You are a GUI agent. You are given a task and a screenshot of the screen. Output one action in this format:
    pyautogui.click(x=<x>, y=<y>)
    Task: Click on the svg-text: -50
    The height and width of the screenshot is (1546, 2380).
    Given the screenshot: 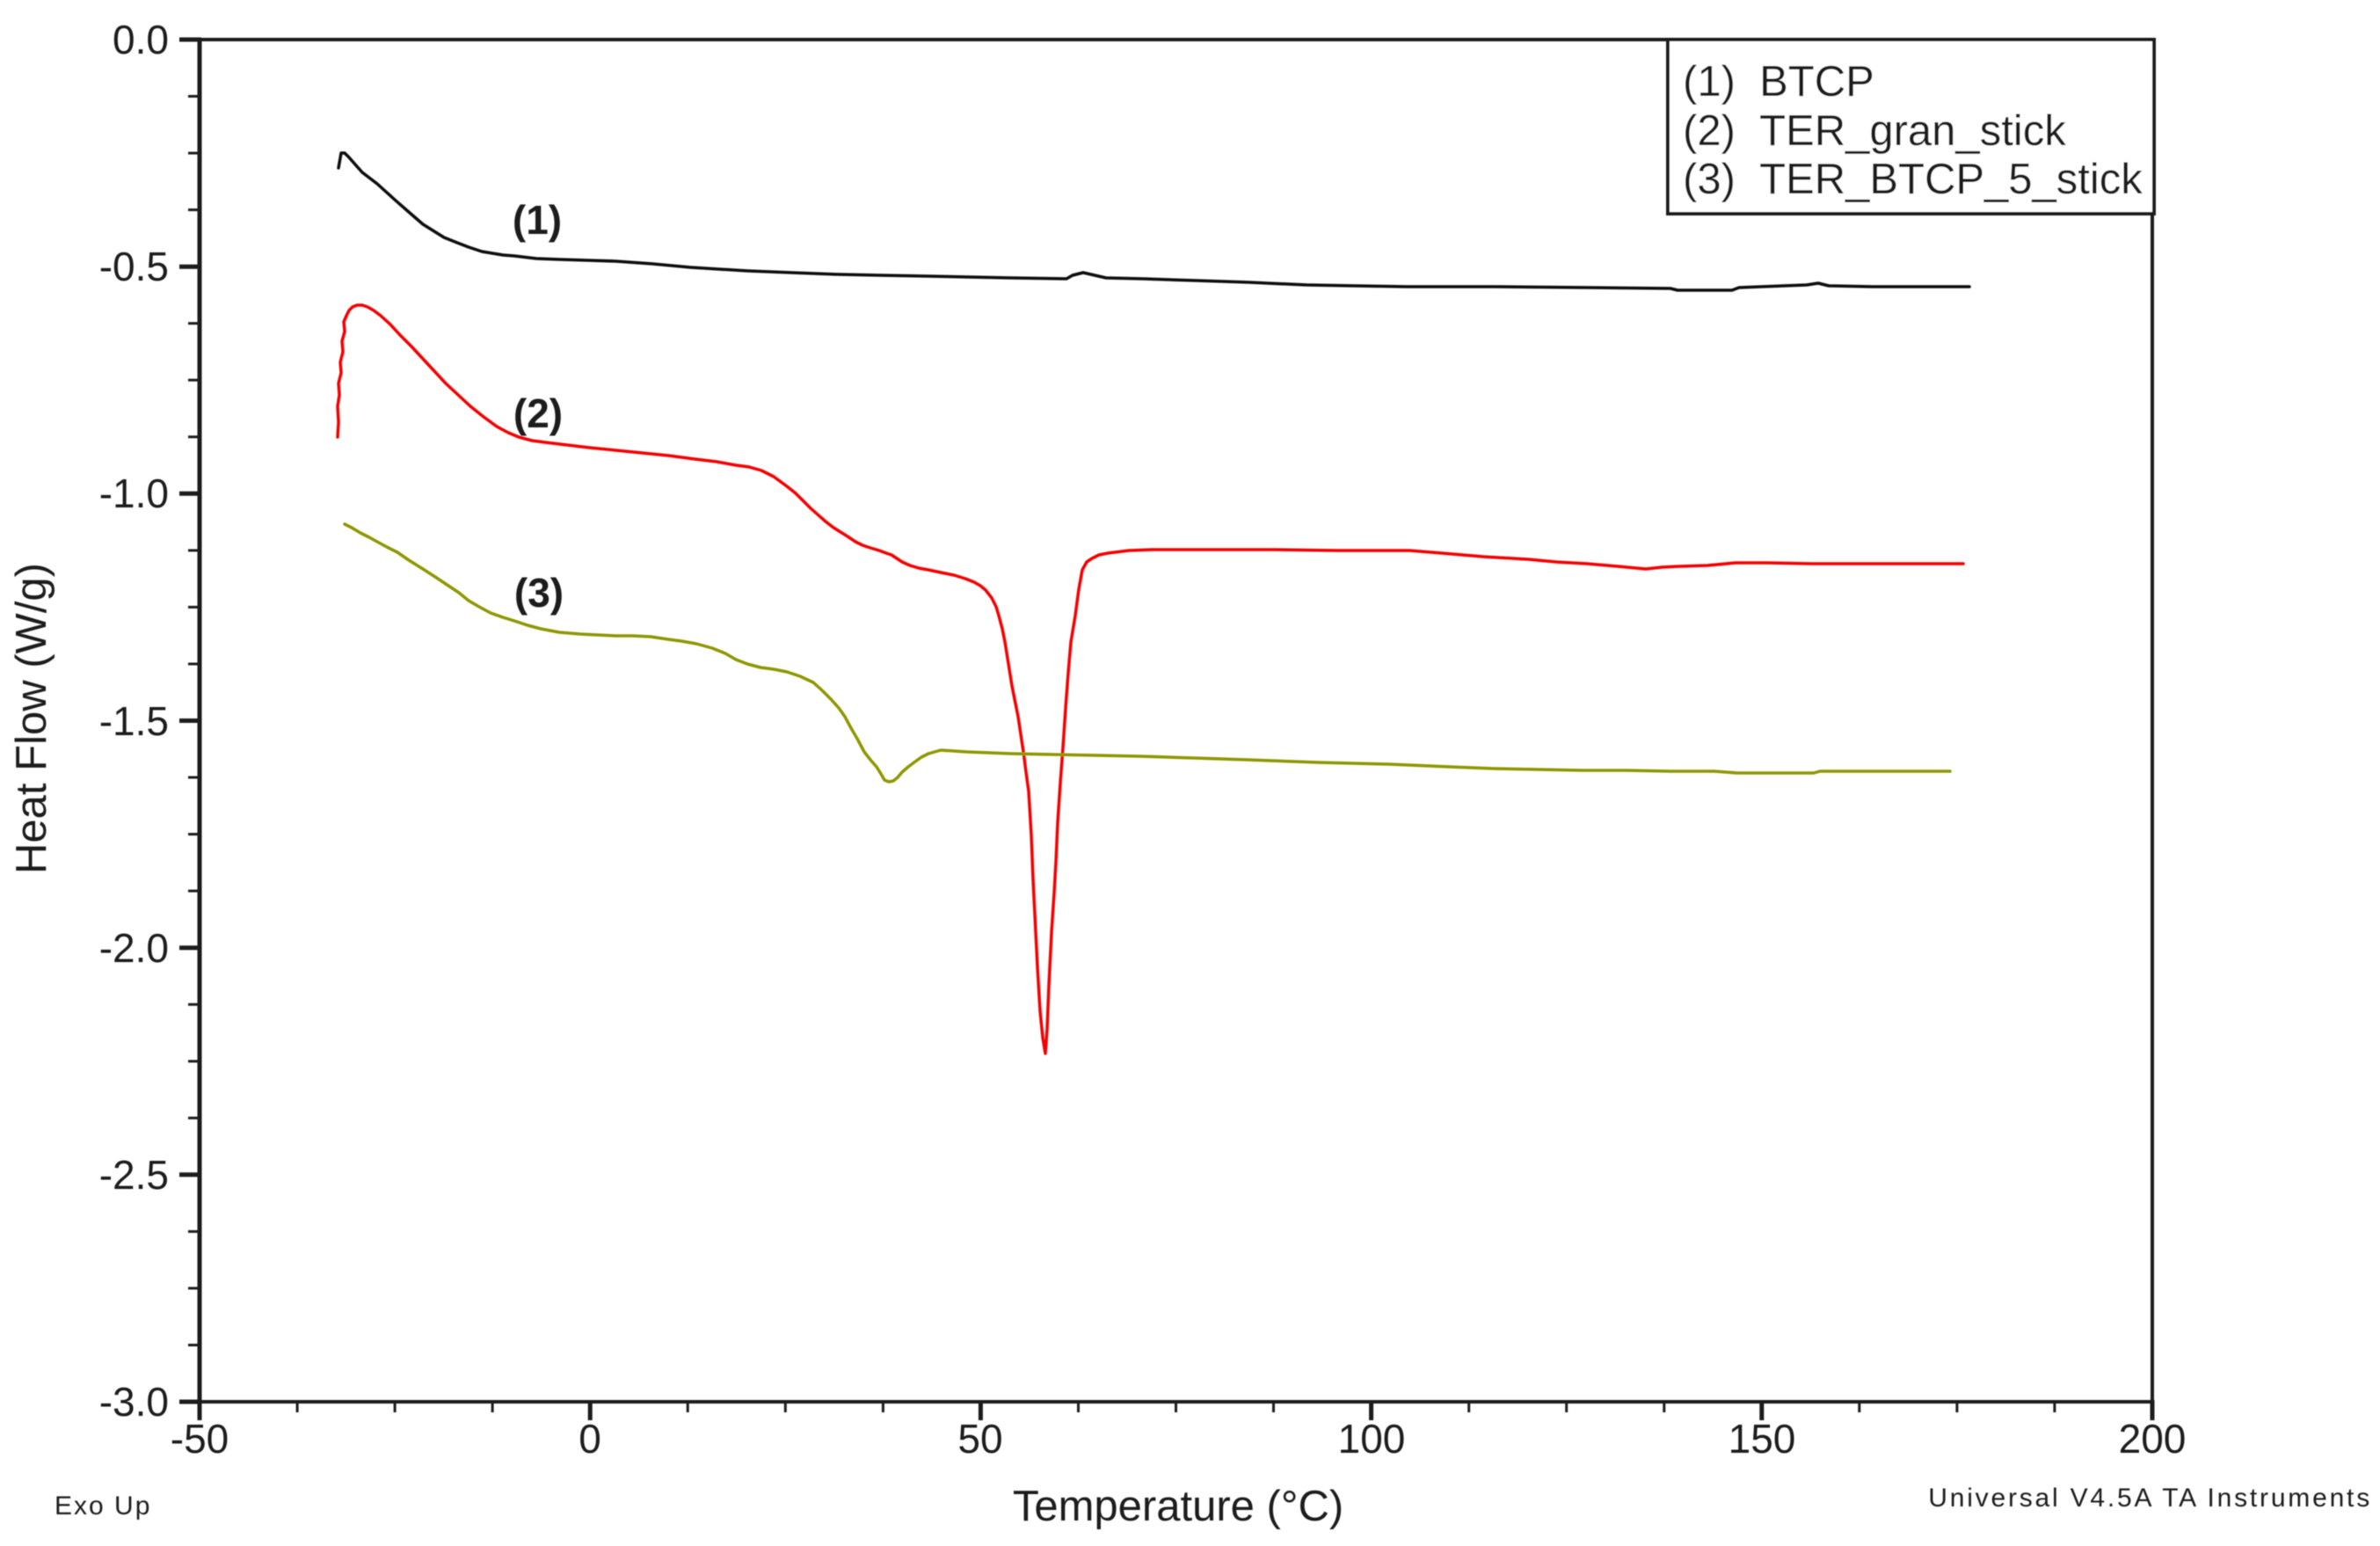 What is the action you would take?
    pyautogui.click(x=200, y=1439)
    